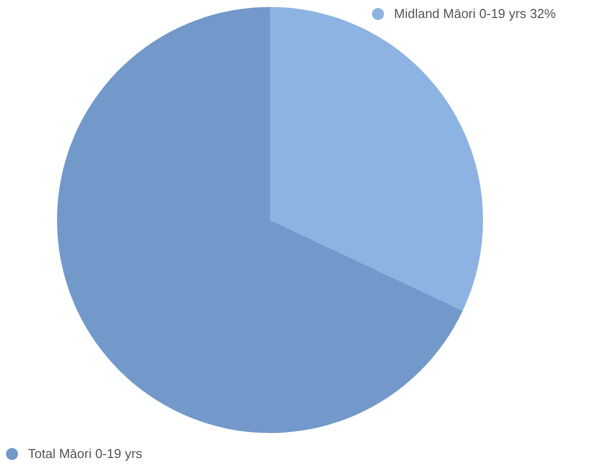 The image size is (592, 468). I want to click on legend-label: Total Māori 0-19 yrs, so click(85, 453).